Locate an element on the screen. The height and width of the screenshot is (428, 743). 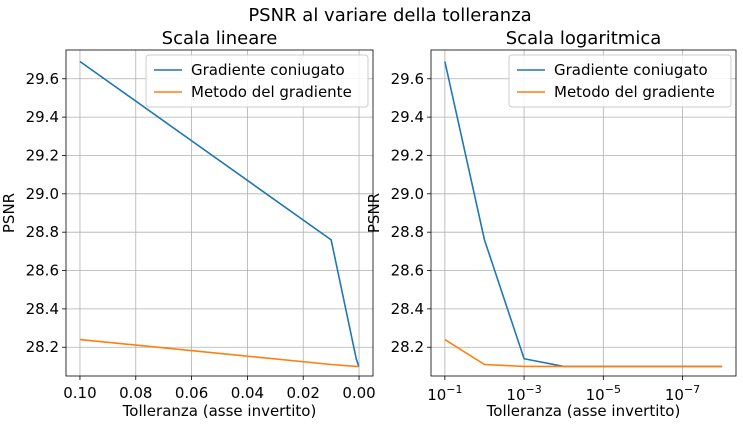
x-tick-label: 10⁻³ is located at coordinates (523, 393).